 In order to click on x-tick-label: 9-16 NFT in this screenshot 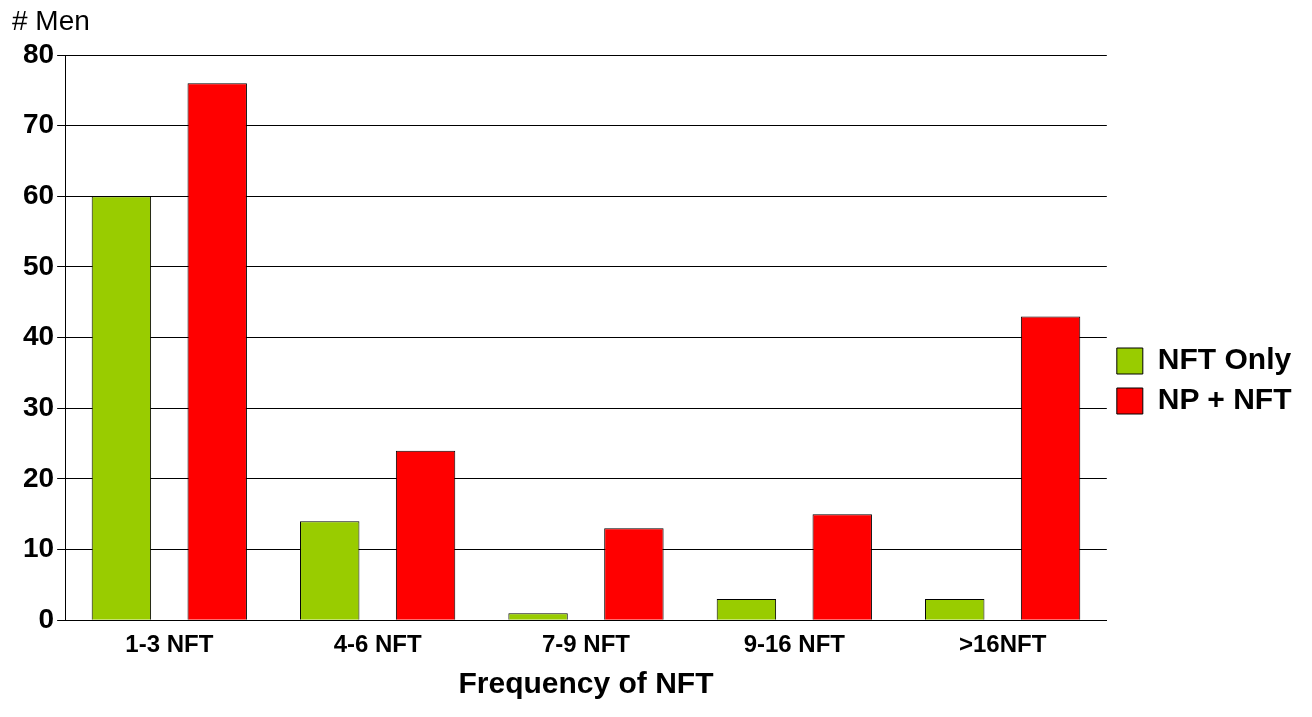, I will do `click(794, 644)`.